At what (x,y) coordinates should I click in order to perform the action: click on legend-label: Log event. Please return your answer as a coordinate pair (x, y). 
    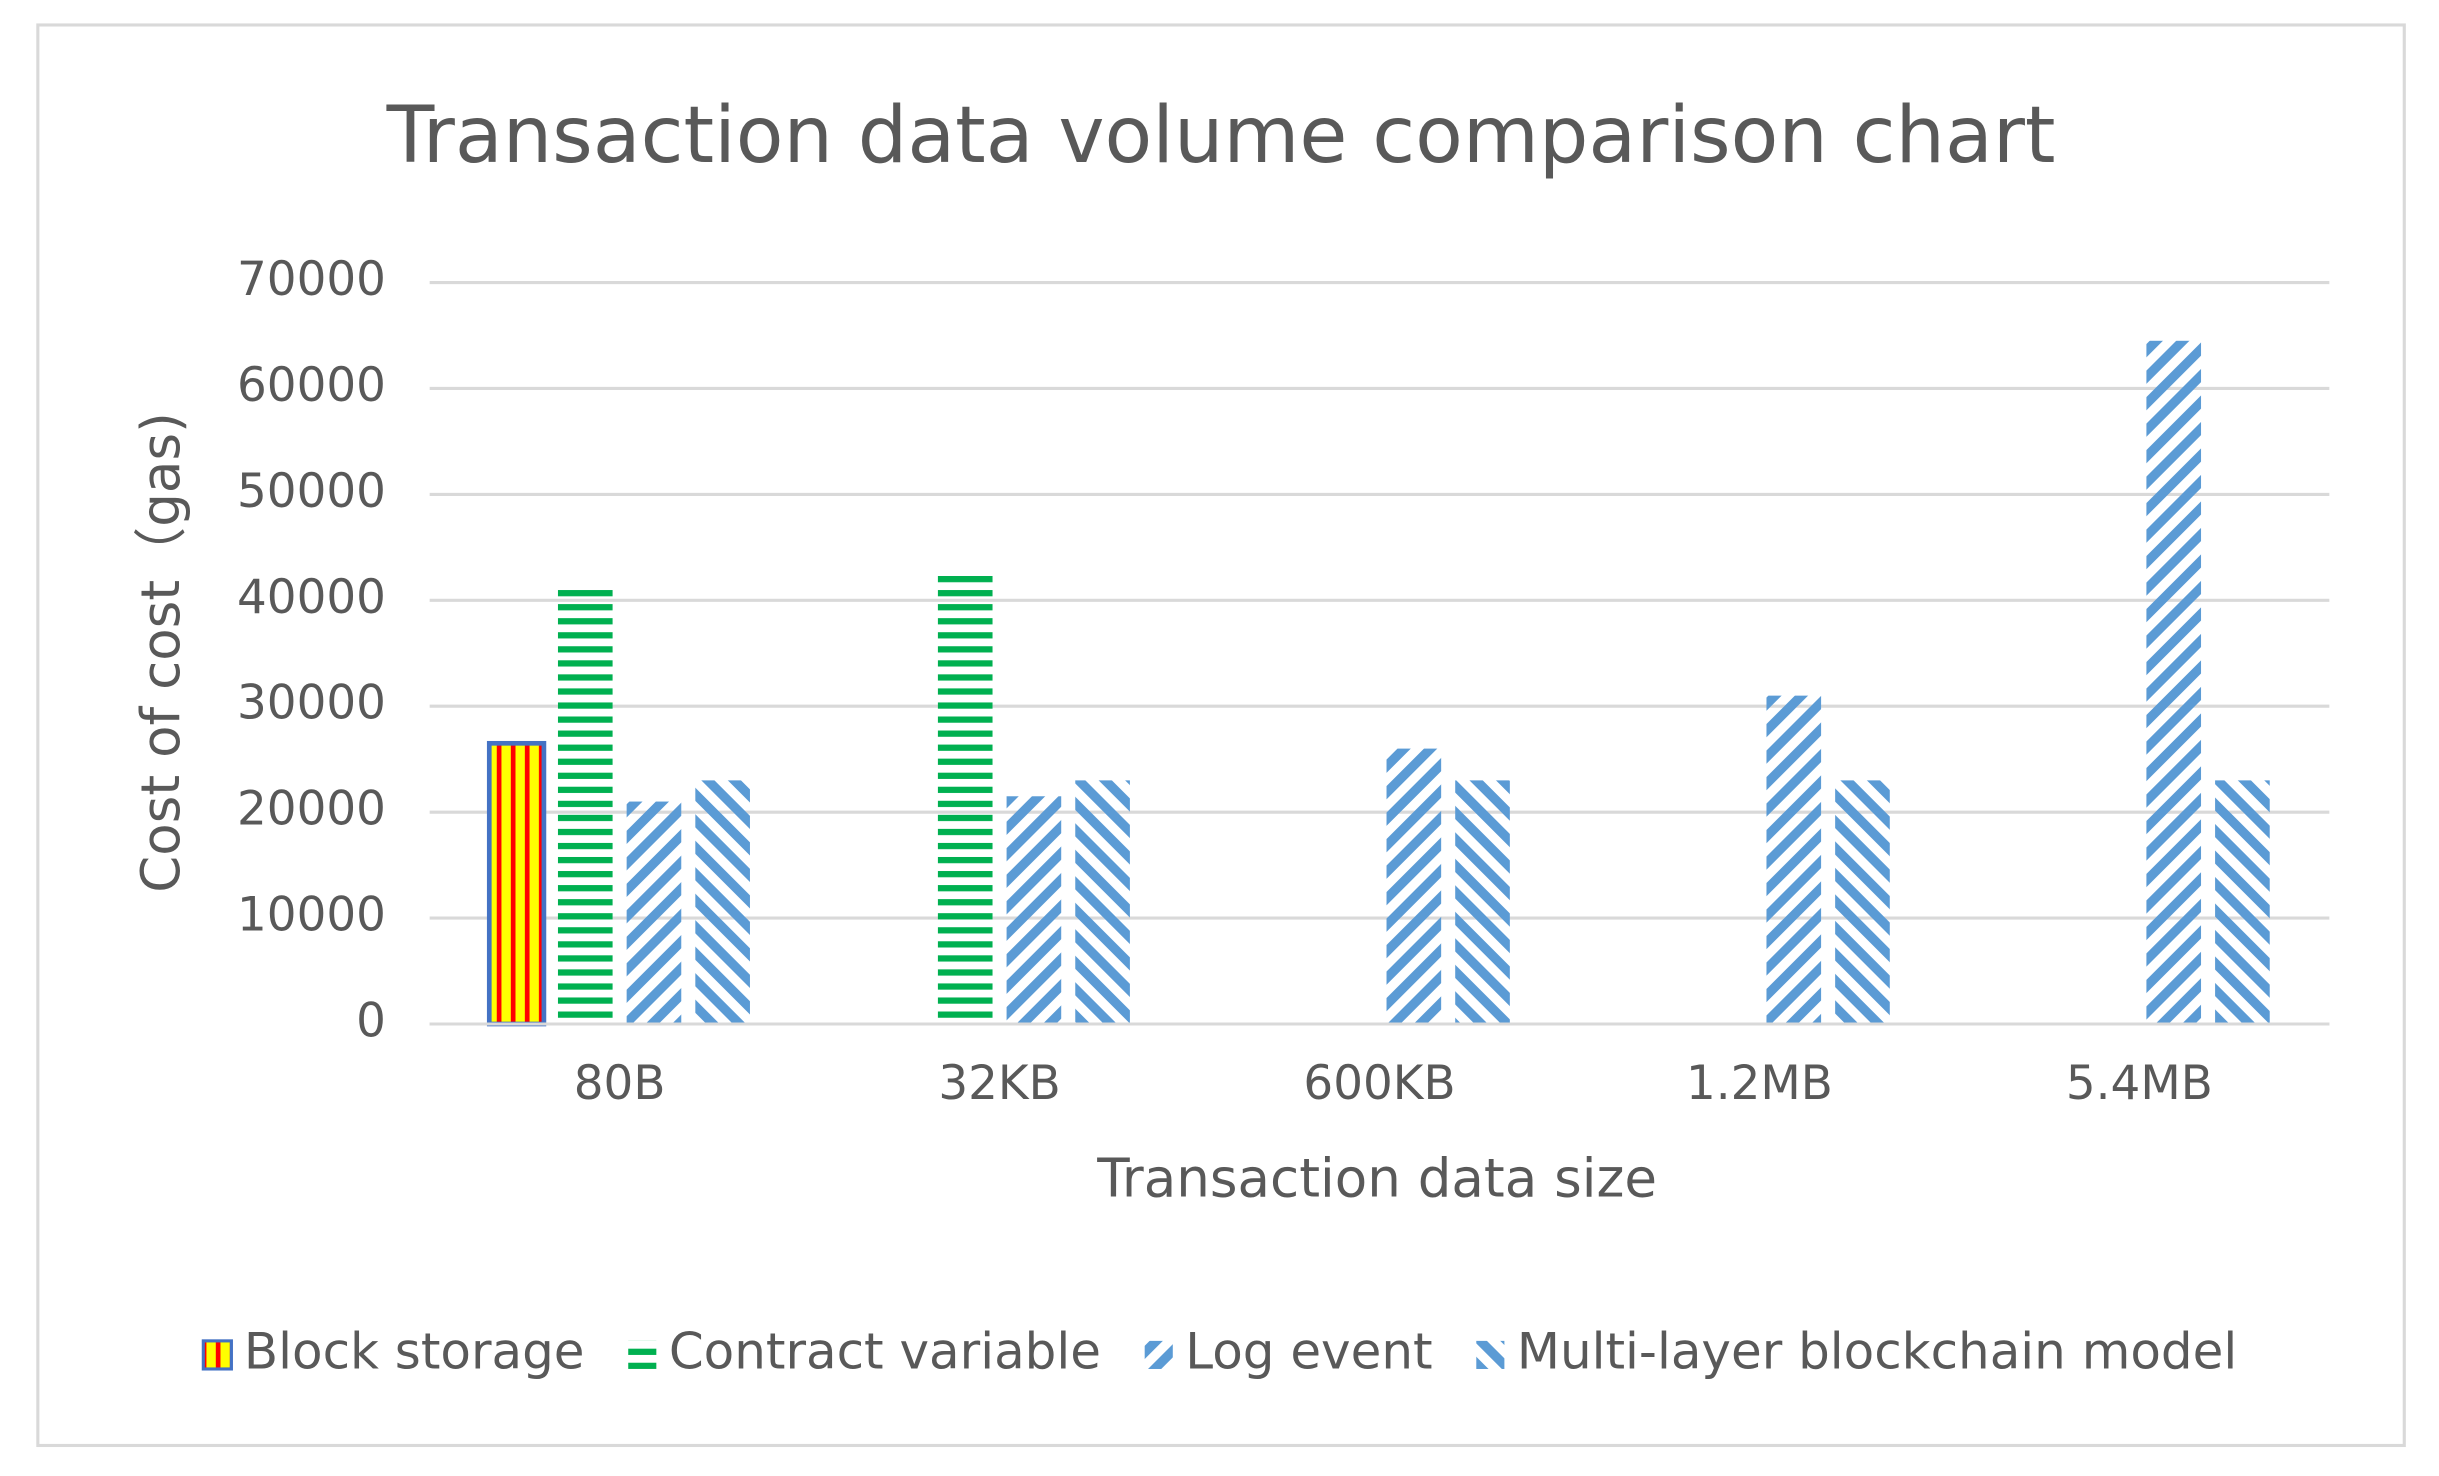
    Looking at the image, I should click on (1308, 1351).